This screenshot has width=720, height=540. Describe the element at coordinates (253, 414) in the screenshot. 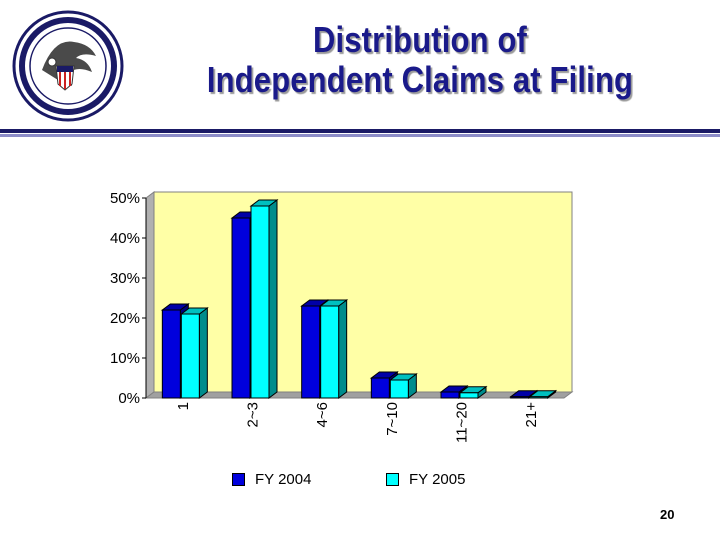

I see `x-tick-label: 2~3` at that location.